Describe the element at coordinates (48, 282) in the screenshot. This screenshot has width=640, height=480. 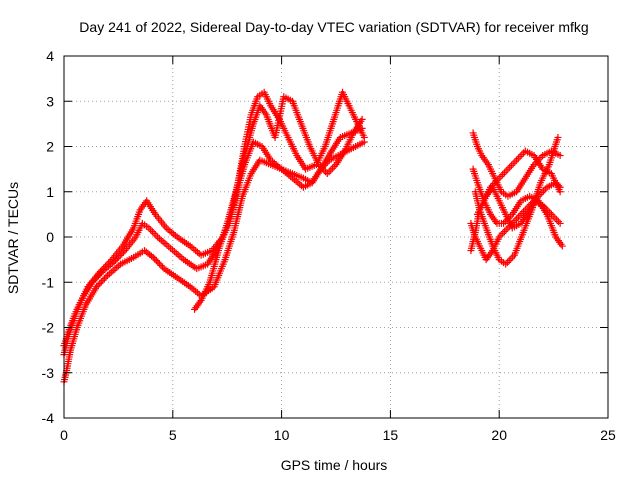
I see `y-tick-label: -1` at that location.